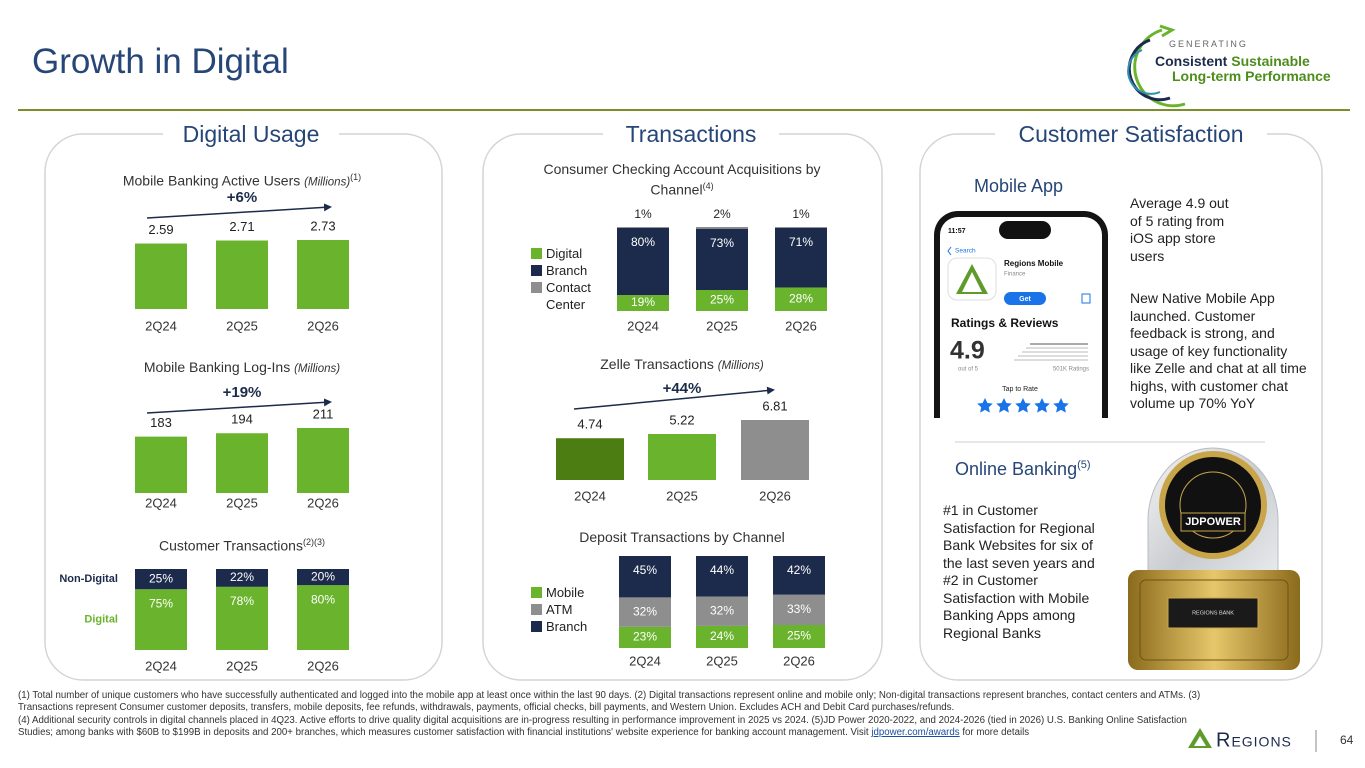  Describe the element at coordinates (1213, 613) in the screenshot. I see `trophy-plaque: REGIONS BANK` at that location.